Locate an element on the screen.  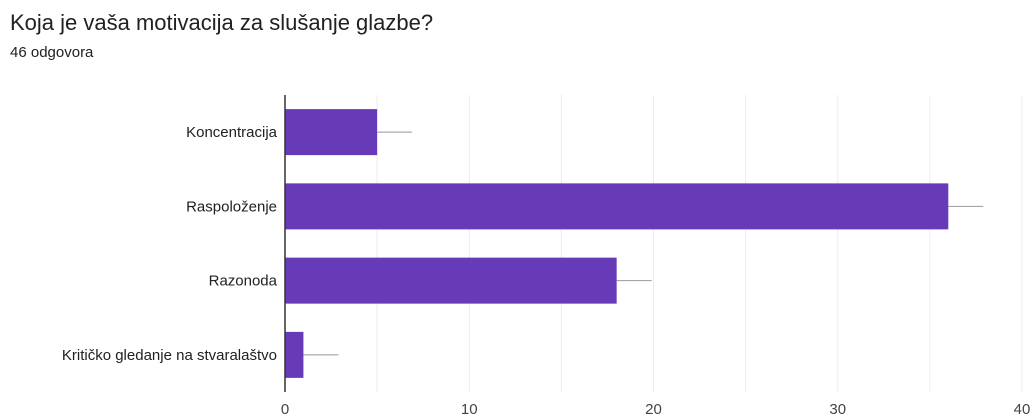
tick-labels: 0 10 20 30 40 is located at coordinates (656, 408).